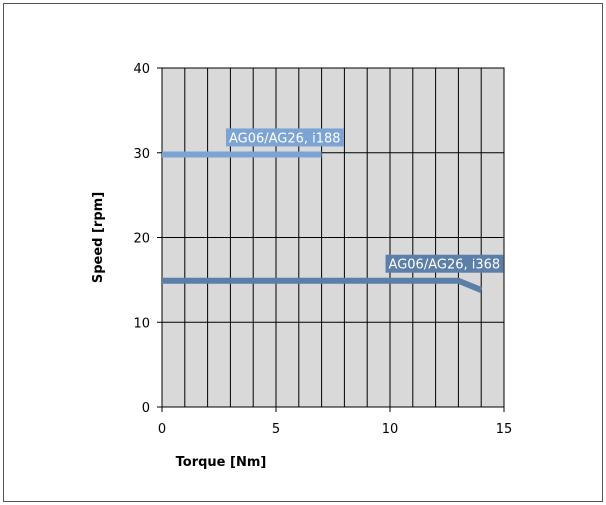 The image size is (606, 505). I want to click on x-tick-label: 15, so click(504, 429).